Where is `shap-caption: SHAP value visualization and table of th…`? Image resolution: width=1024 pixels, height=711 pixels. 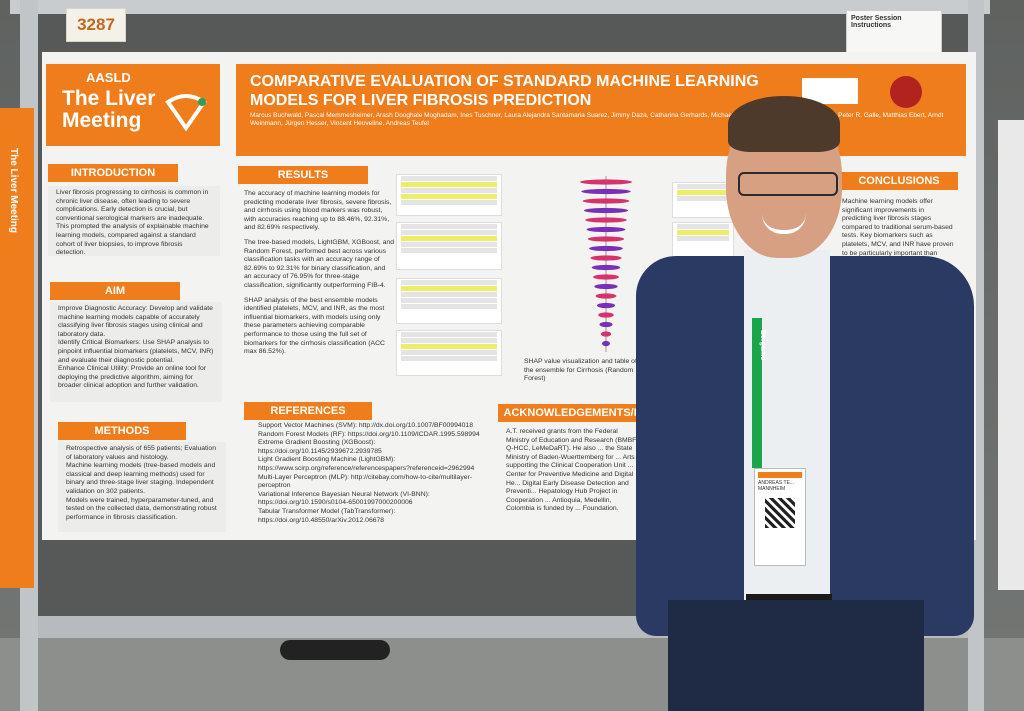
shap-caption: SHAP value visualization and table of th… is located at coordinates (580, 370).